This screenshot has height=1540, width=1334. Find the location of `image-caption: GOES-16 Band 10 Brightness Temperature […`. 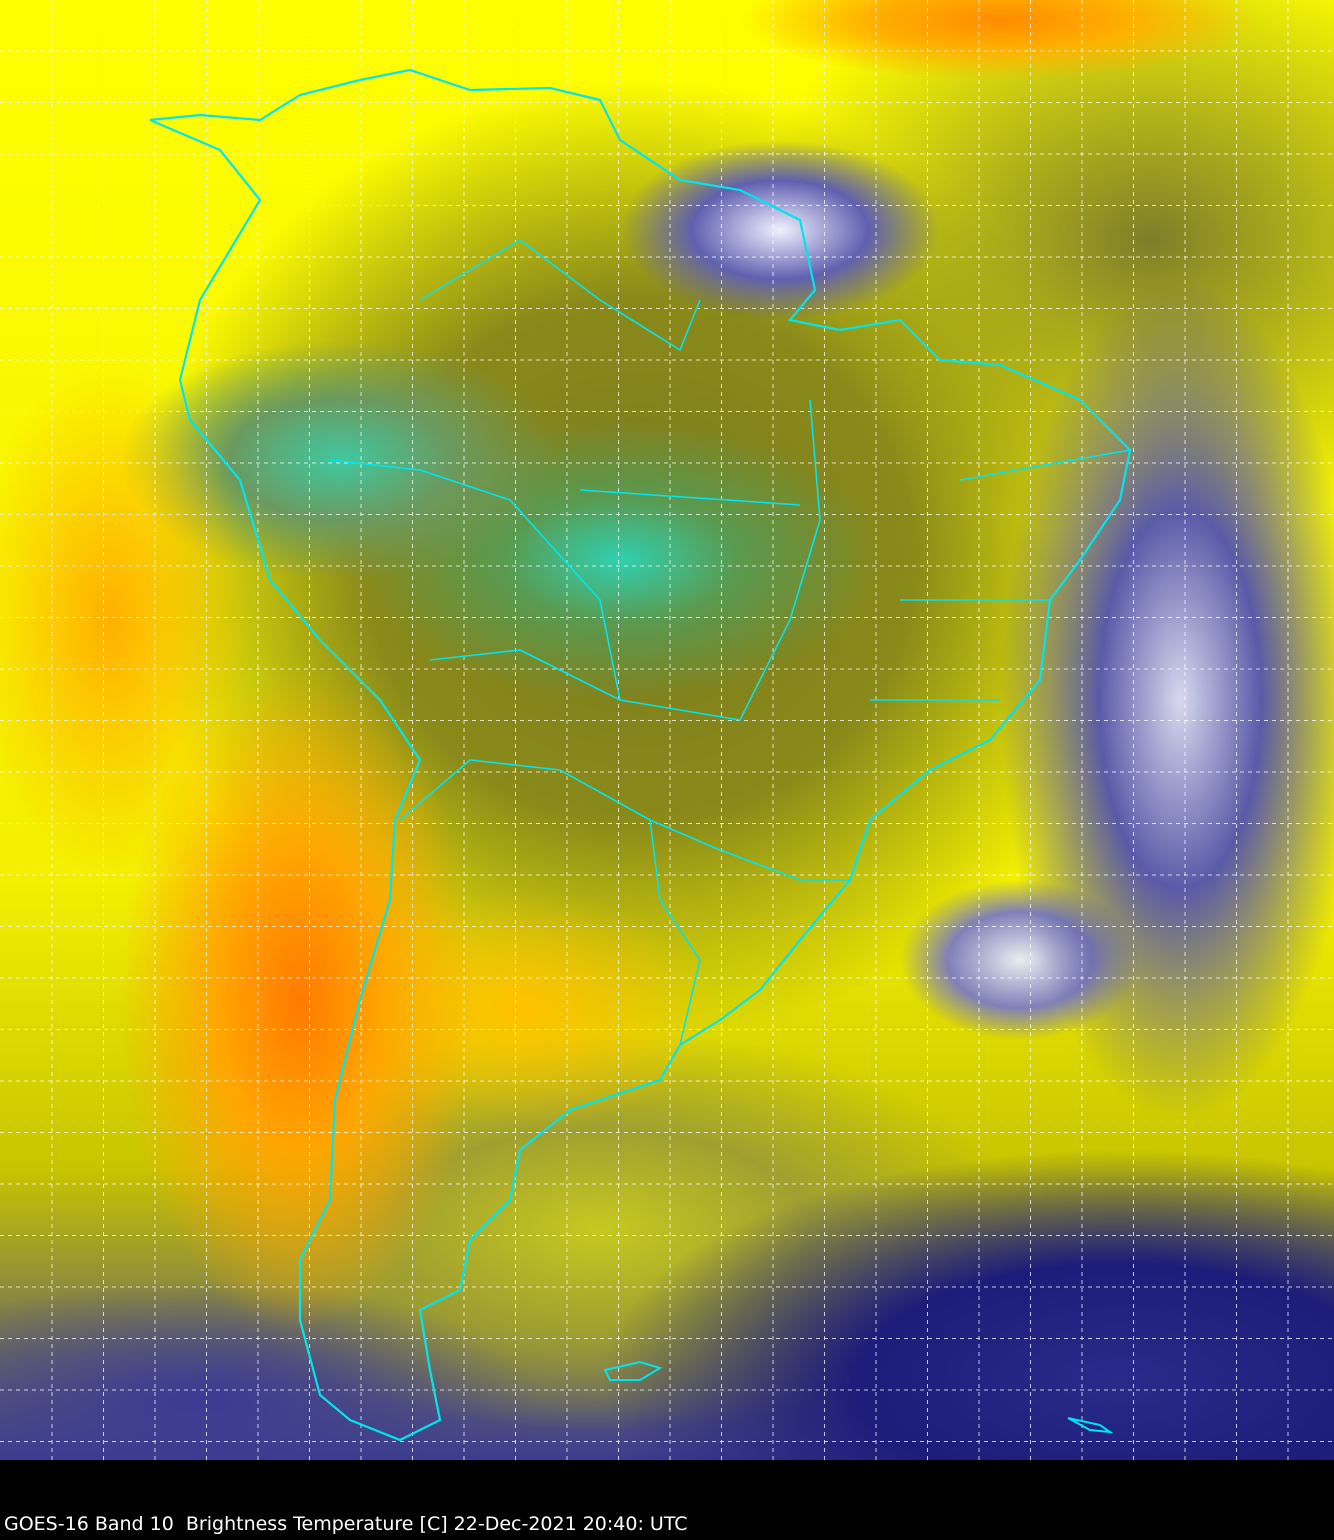

image-caption: GOES-16 Band 10 Brightness Temperature [… is located at coordinates (346, 1524).